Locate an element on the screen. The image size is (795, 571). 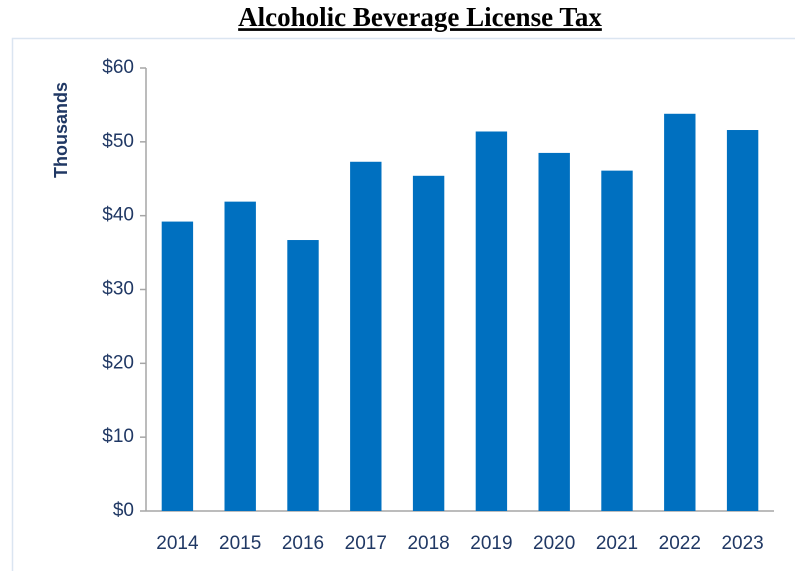
x-tick-label: 2022 is located at coordinates (680, 543).